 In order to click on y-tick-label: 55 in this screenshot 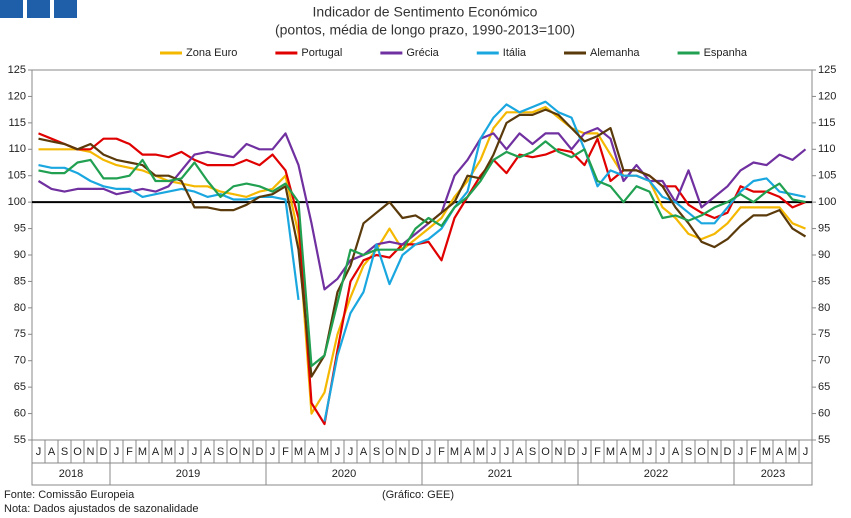, I will do `click(20, 440)`.